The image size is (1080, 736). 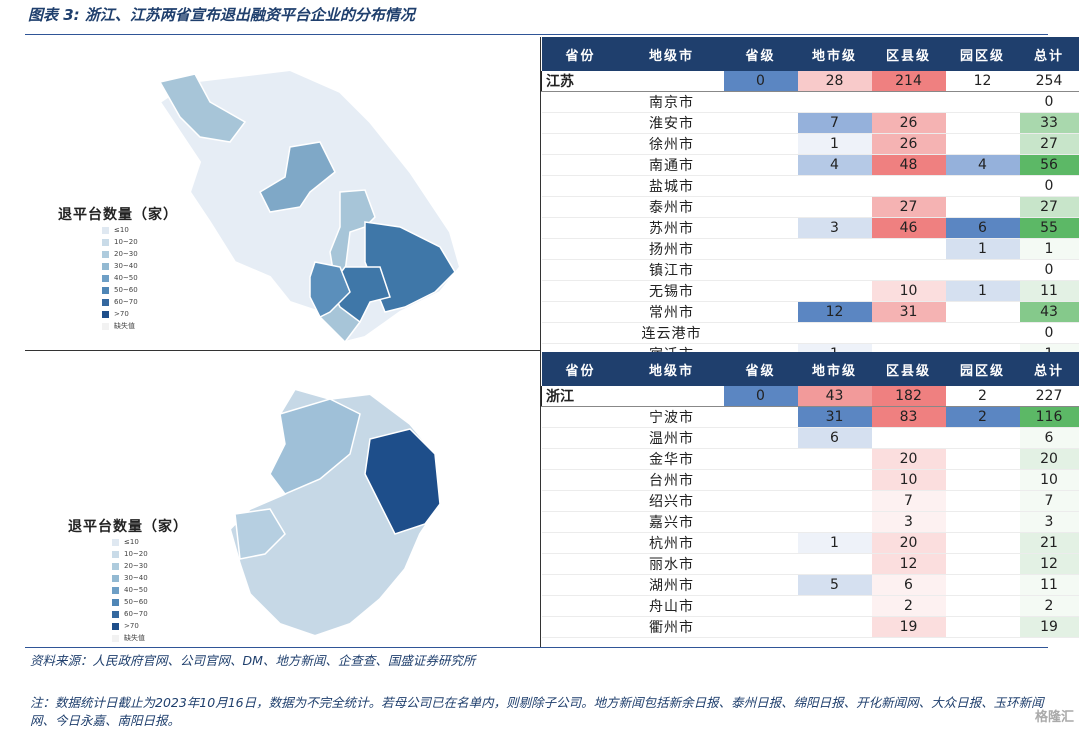 What do you see at coordinates (810, 144) in the screenshot?
I see `table-row: 徐州市 1 26 27` at bounding box center [810, 144].